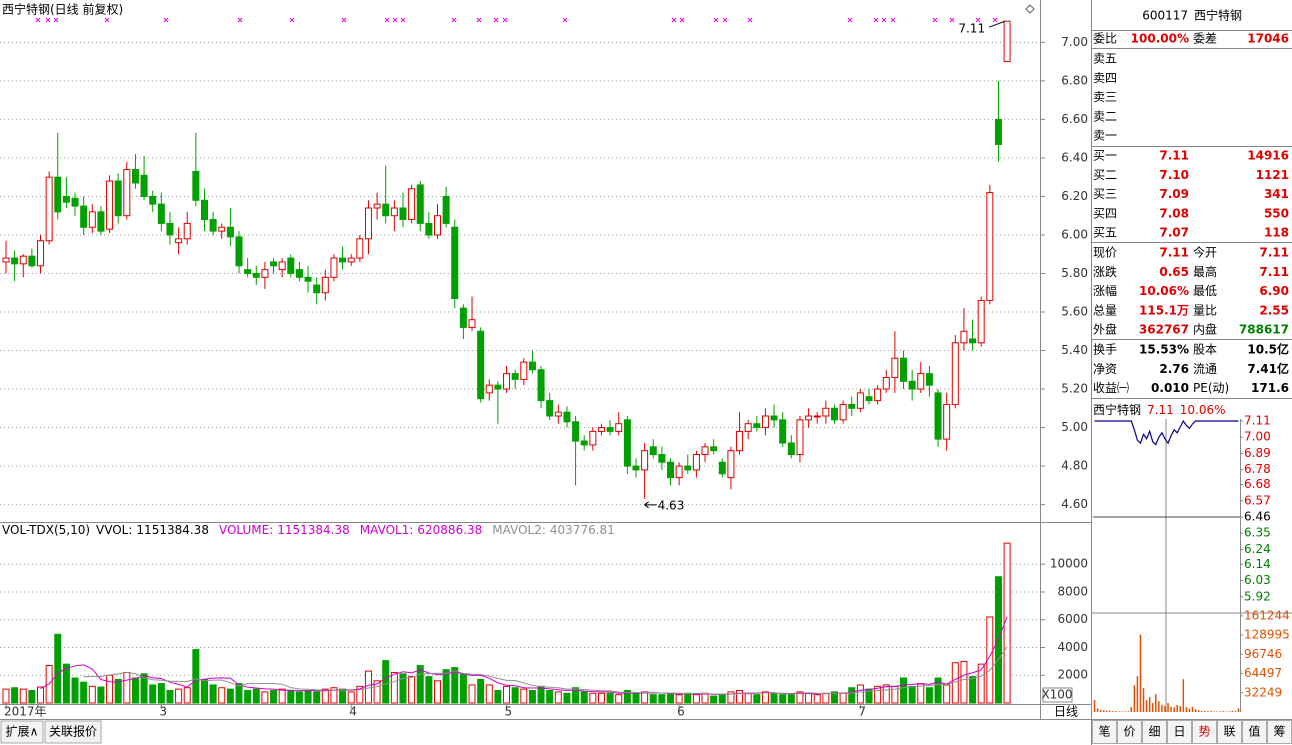  I want to click on tab-label: 细, so click(1154, 732).